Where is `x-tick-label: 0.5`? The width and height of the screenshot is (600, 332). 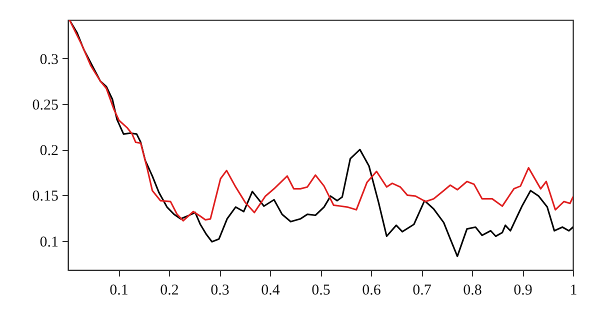 x-tick-label: 0.5 is located at coordinates (321, 290).